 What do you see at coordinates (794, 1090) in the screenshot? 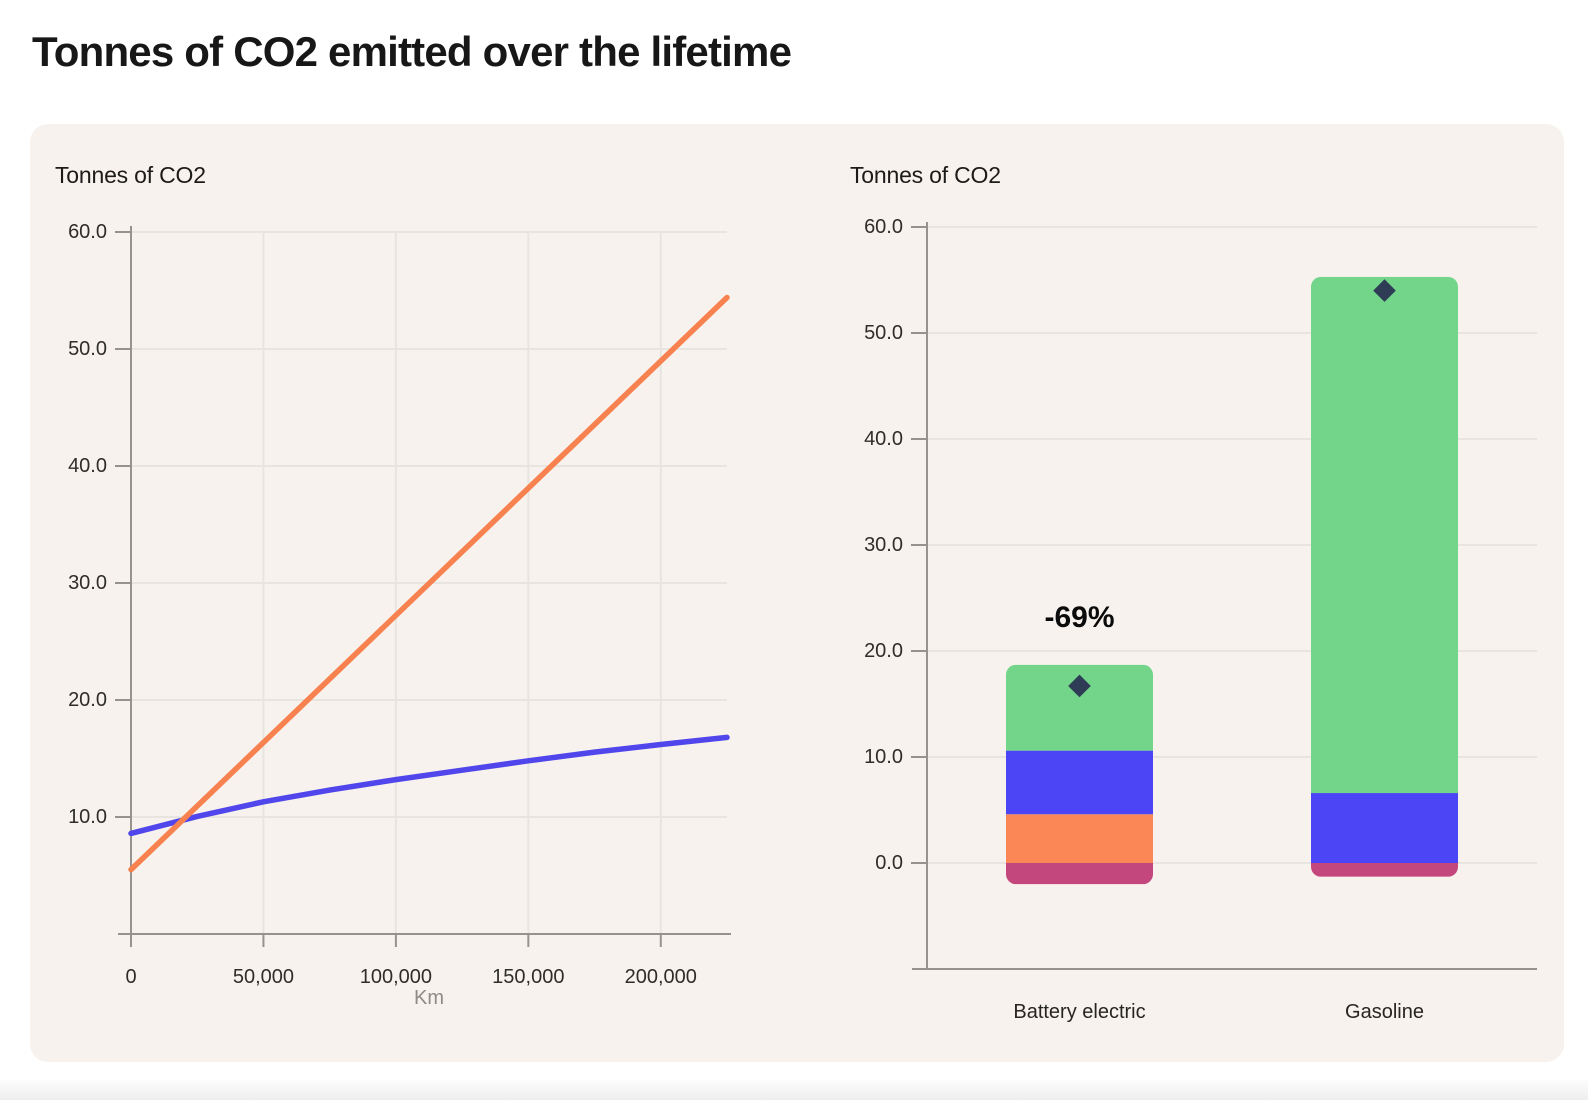
I see `bottom-edge-strip` at bounding box center [794, 1090].